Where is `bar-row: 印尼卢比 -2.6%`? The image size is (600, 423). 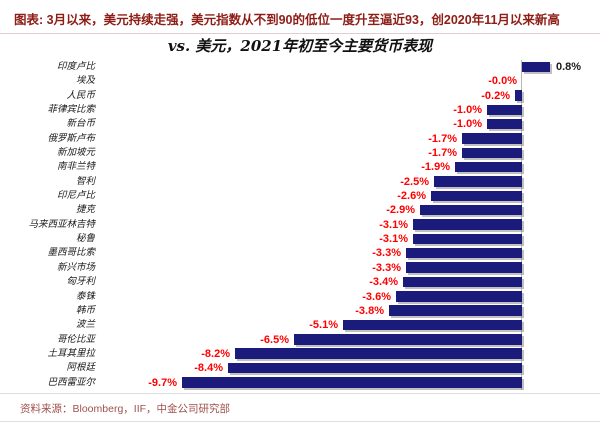
bar-row: 印尼卢比 -2.6% is located at coordinates (300, 196).